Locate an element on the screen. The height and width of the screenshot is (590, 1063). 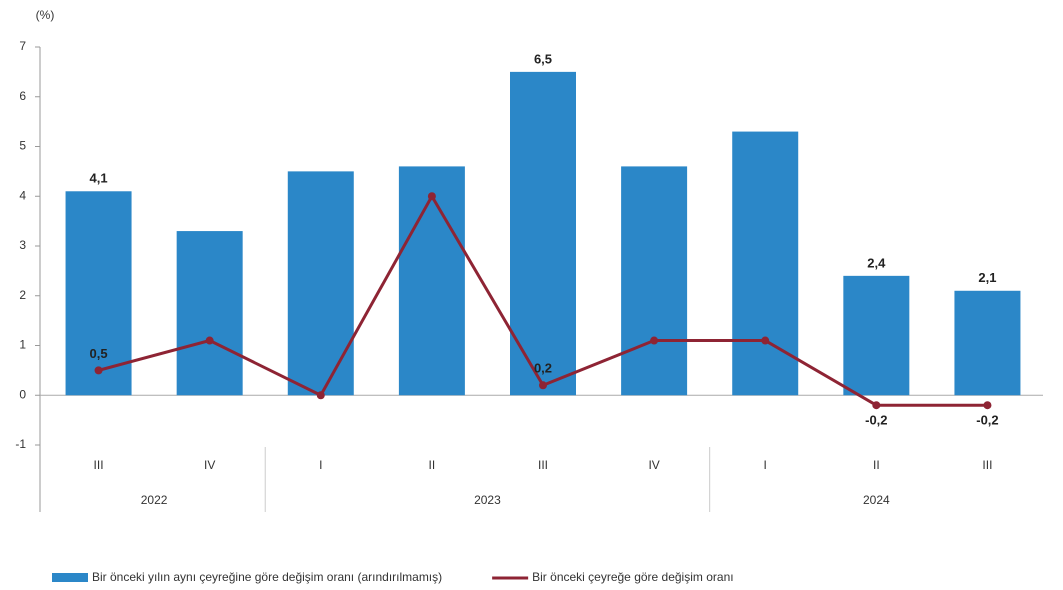
legend-swatch is located at coordinates (70, 577).